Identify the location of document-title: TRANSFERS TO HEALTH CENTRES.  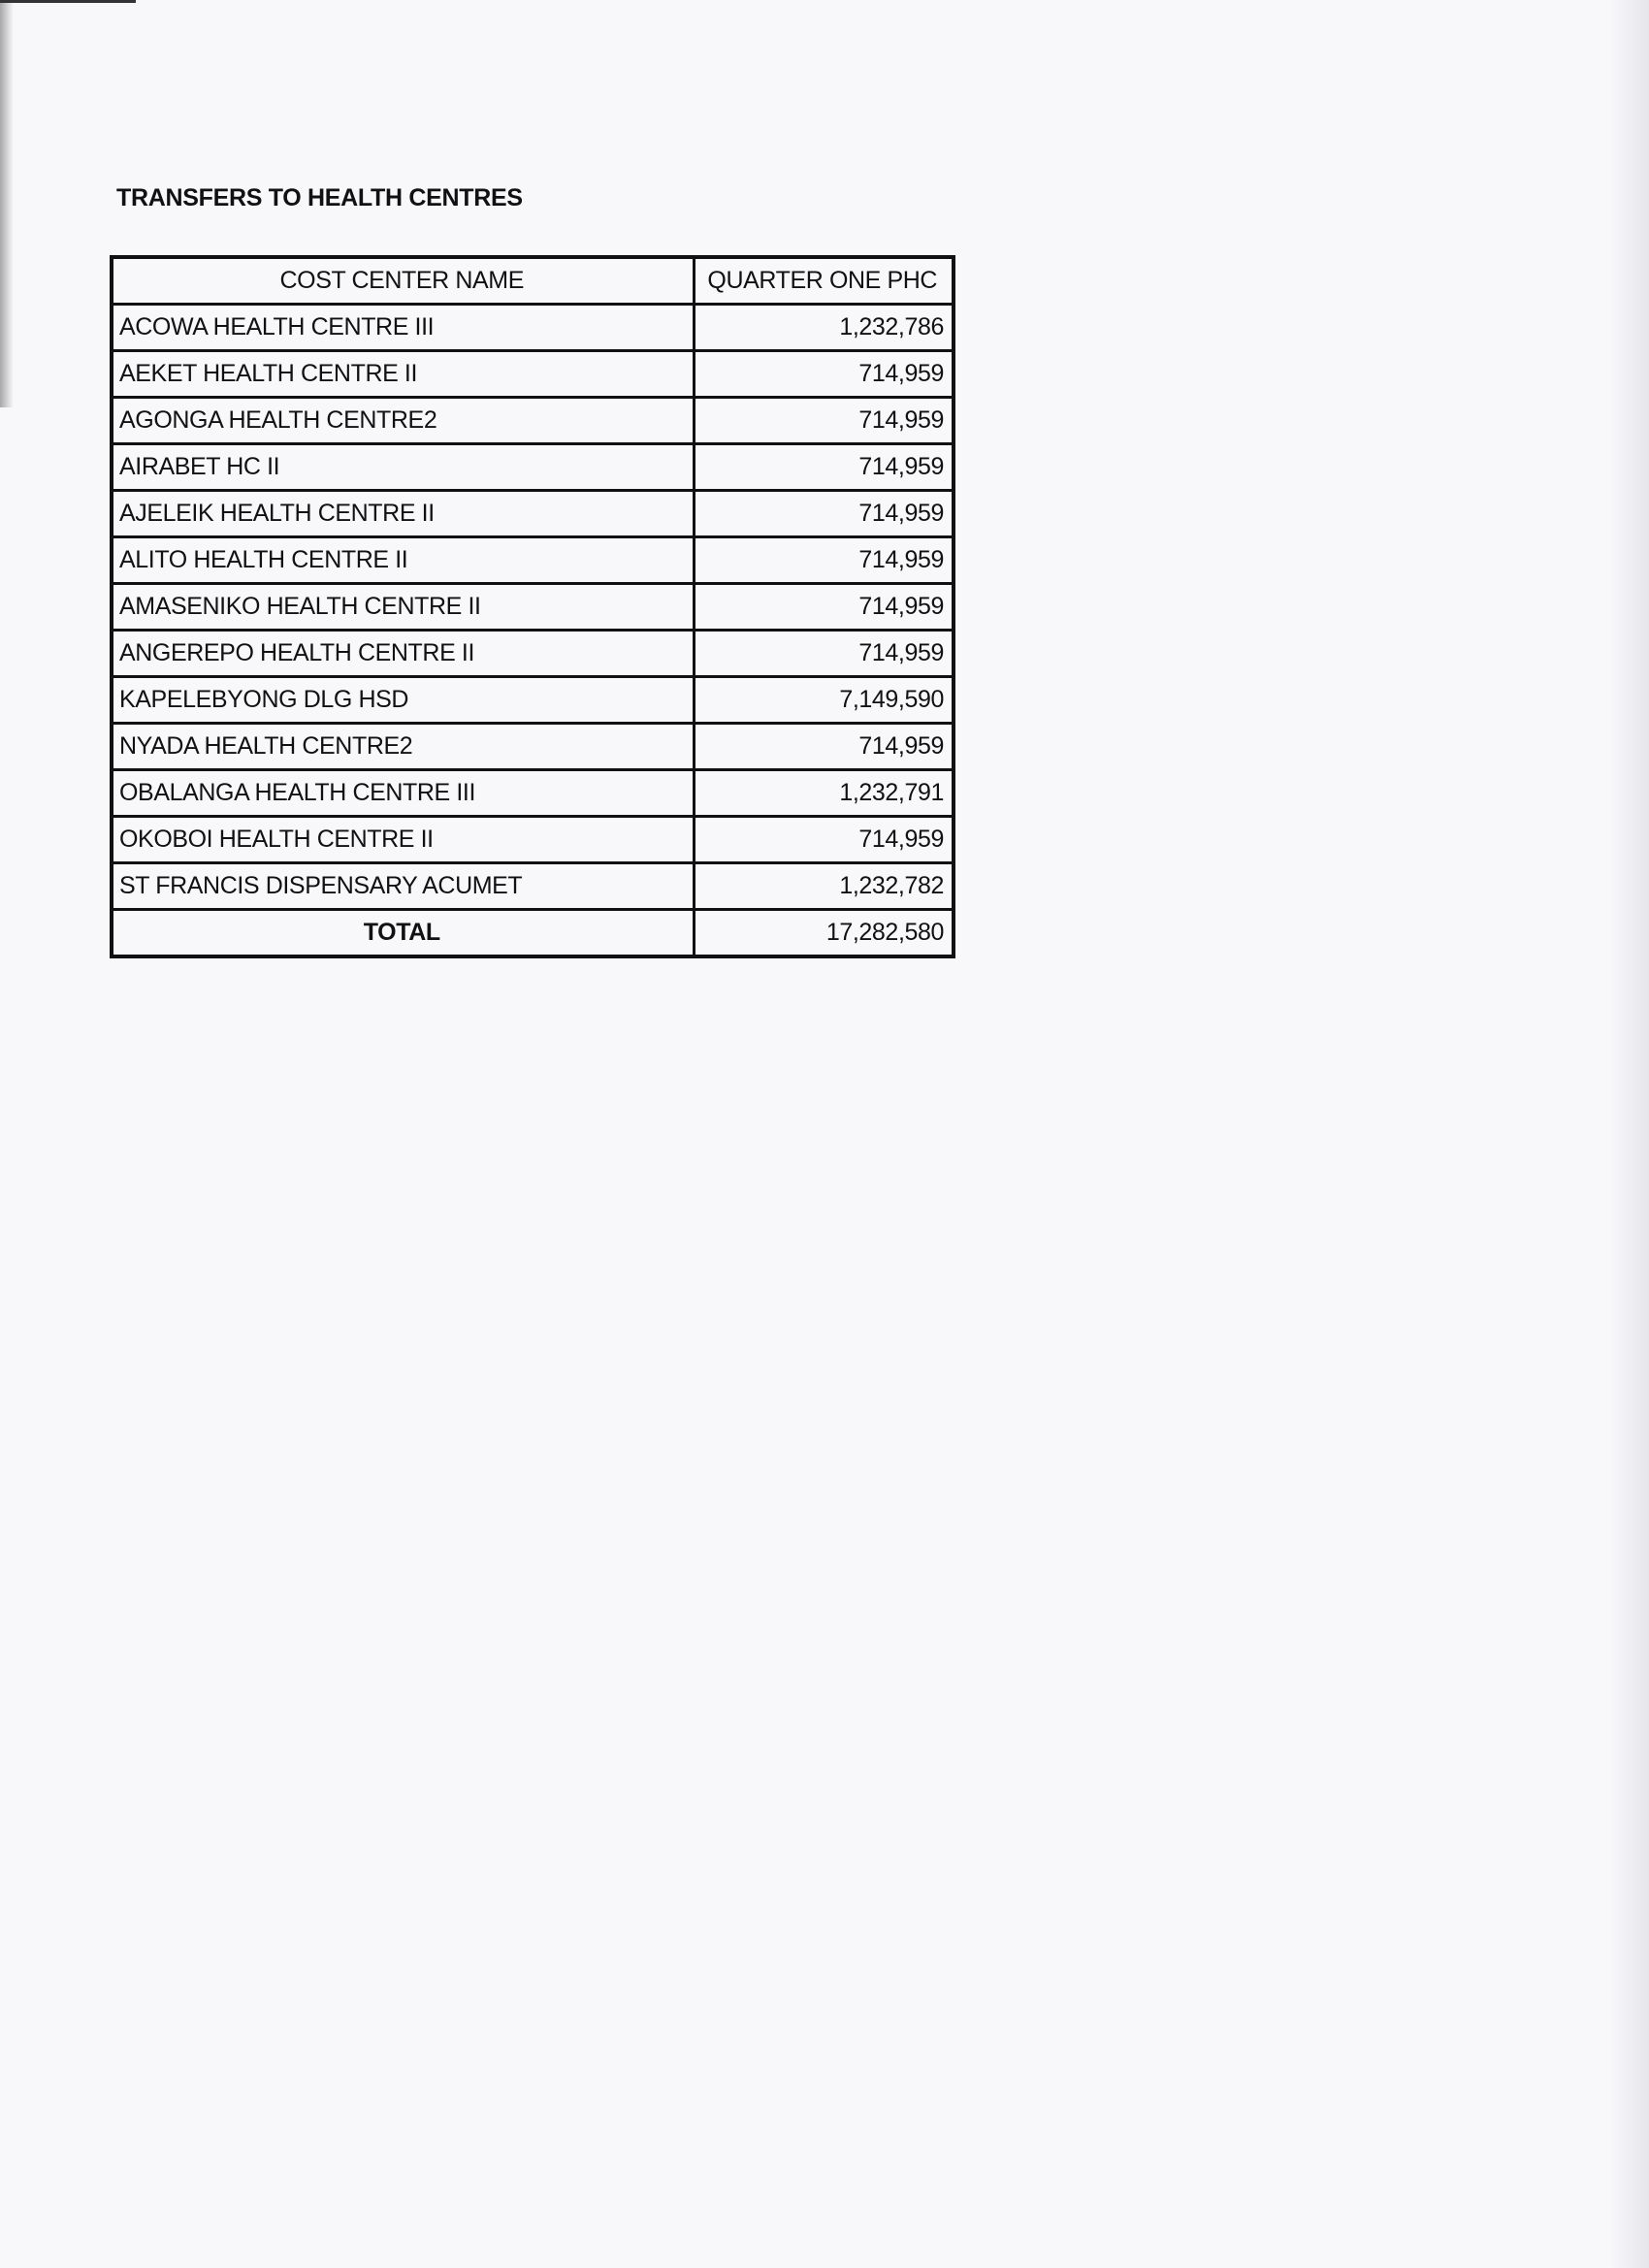
(319, 197).